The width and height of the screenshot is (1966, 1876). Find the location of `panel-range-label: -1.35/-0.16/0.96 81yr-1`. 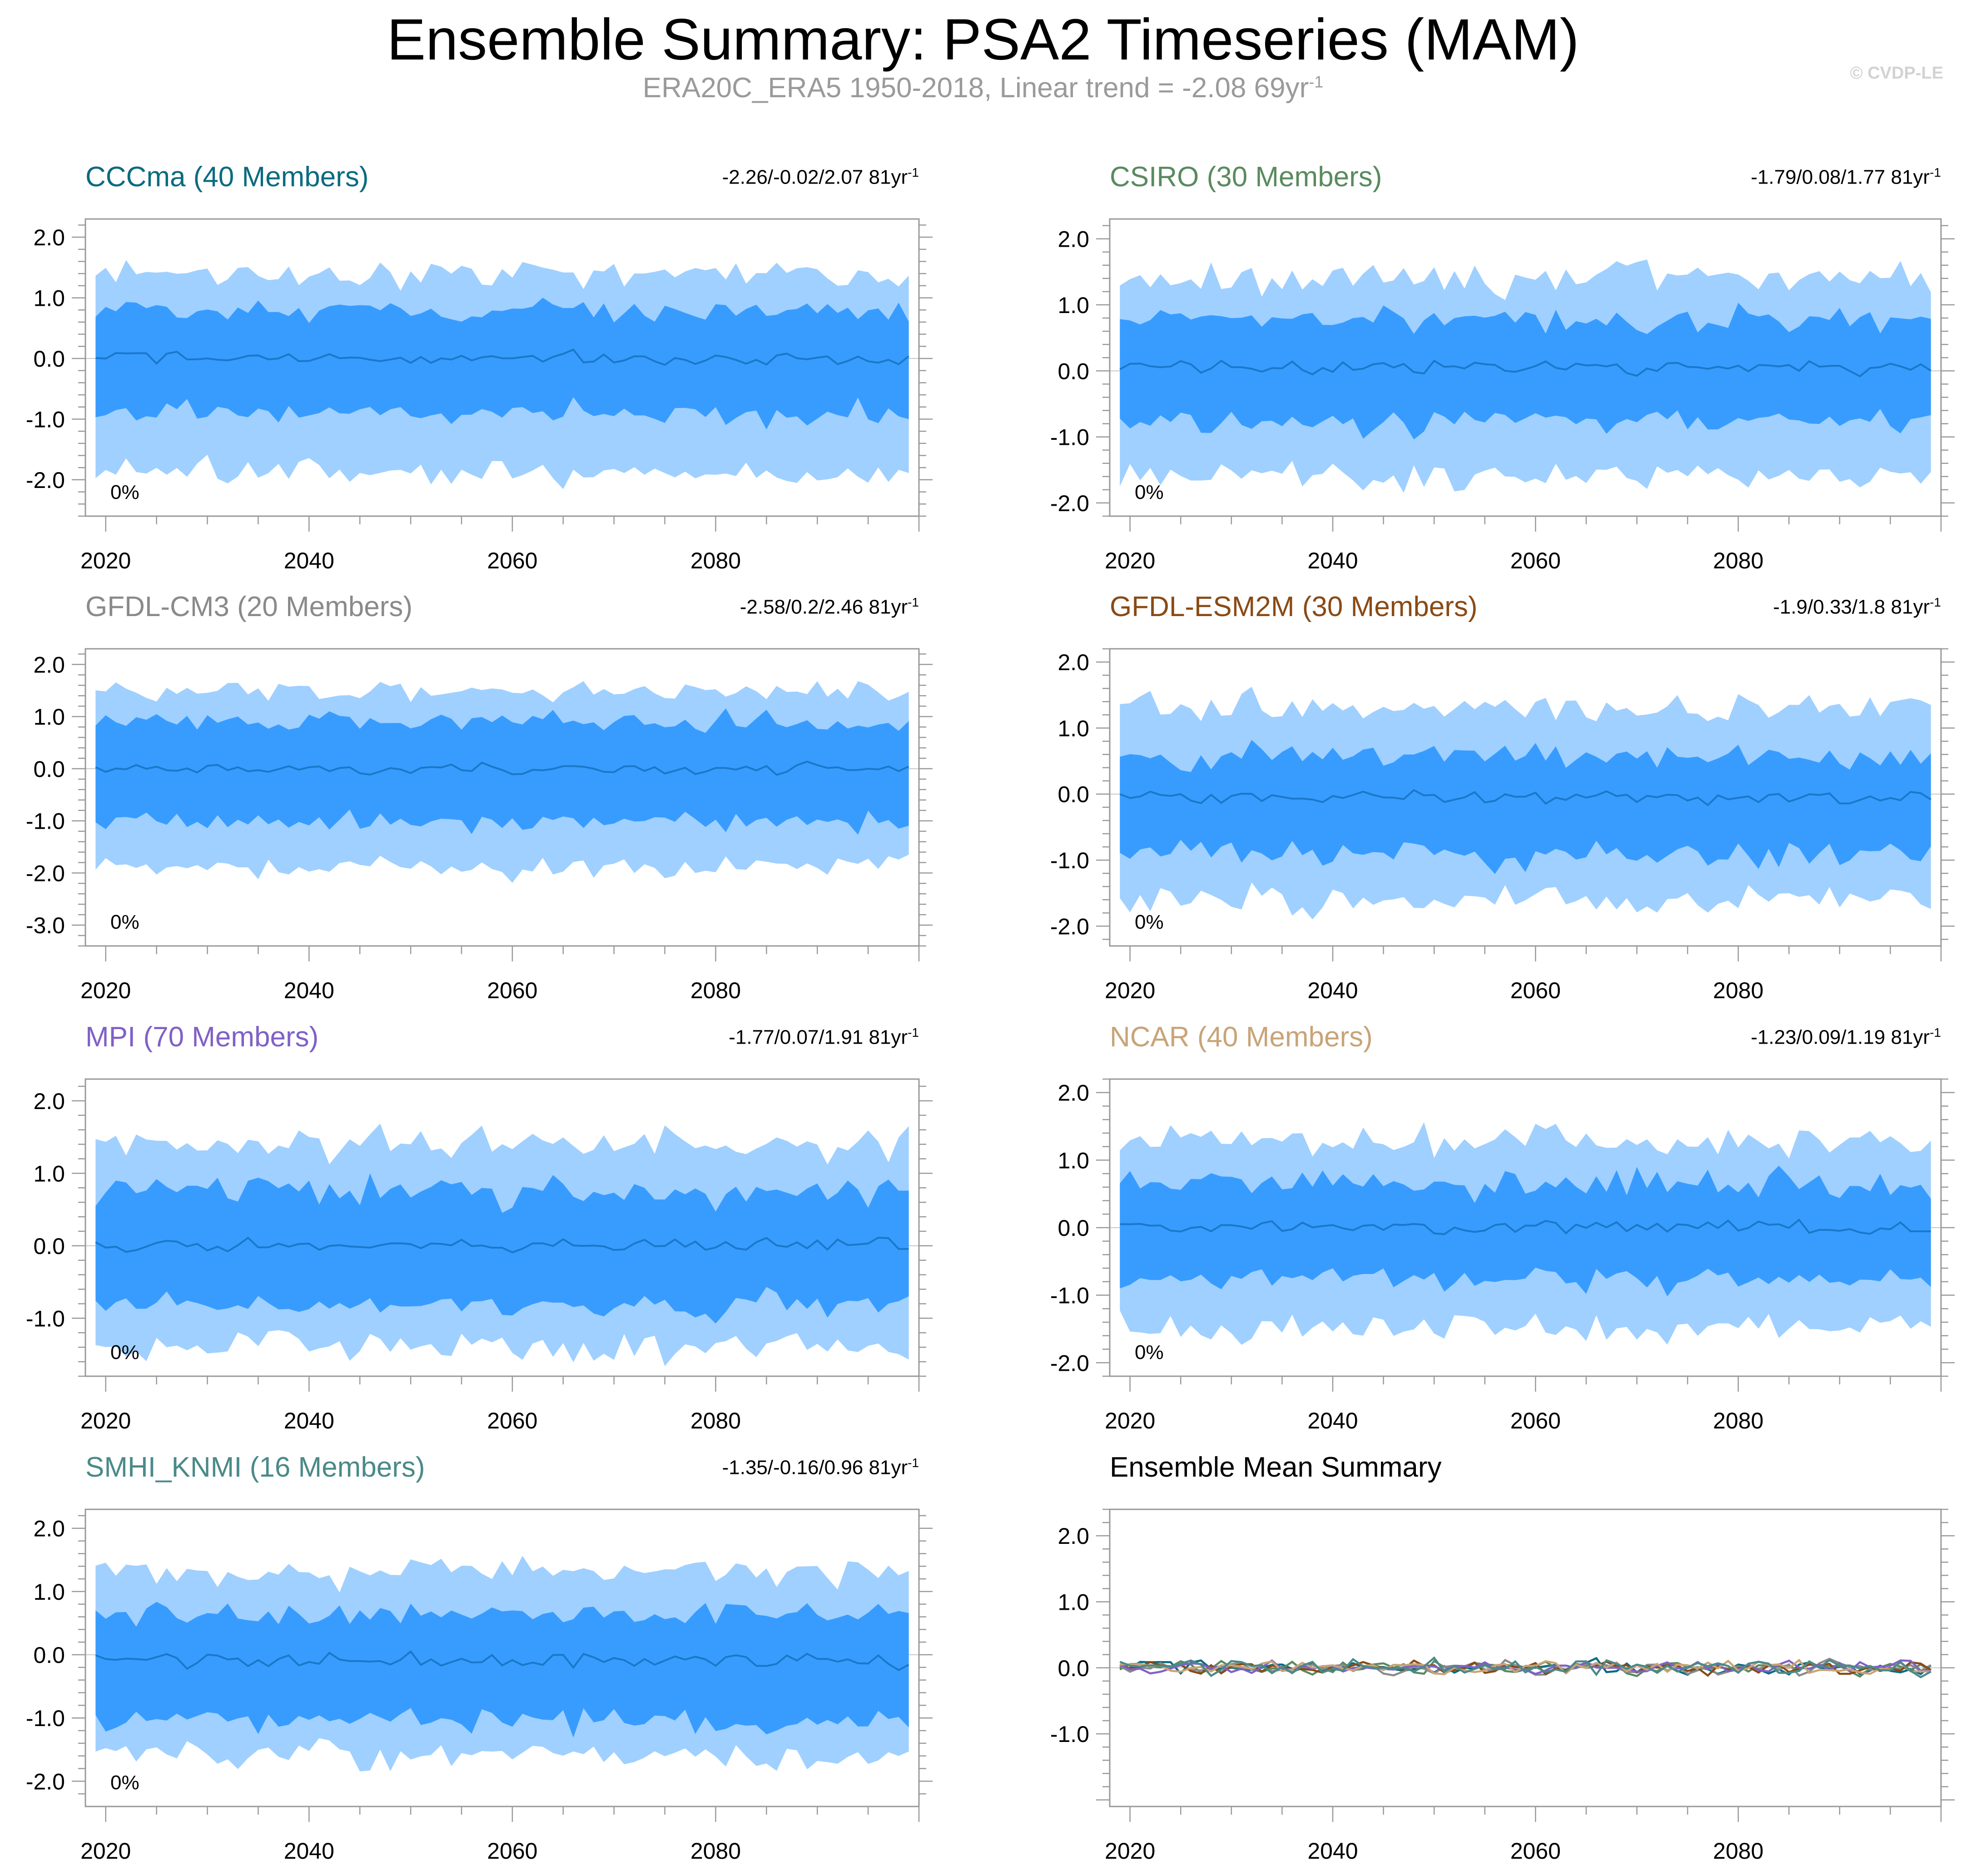

panel-range-label: -1.35/-0.16/0.96 81yr-1 is located at coordinates (820, 1468).